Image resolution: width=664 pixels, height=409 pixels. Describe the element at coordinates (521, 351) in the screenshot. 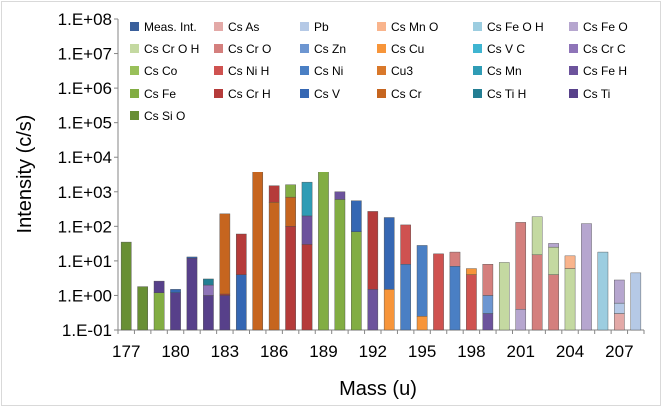

I see `x-tick-label: 201` at that location.